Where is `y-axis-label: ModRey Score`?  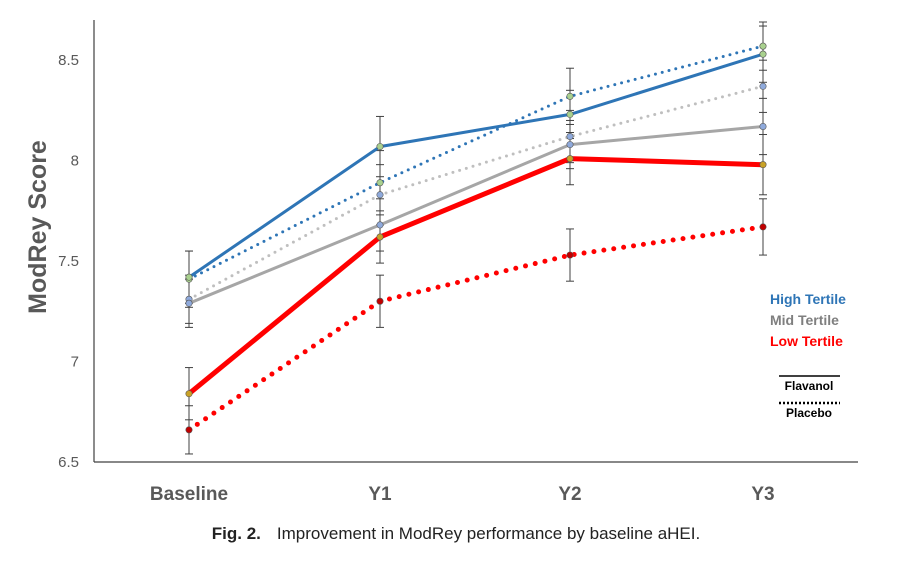
y-axis-label: ModRey Score is located at coordinates (38, 227).